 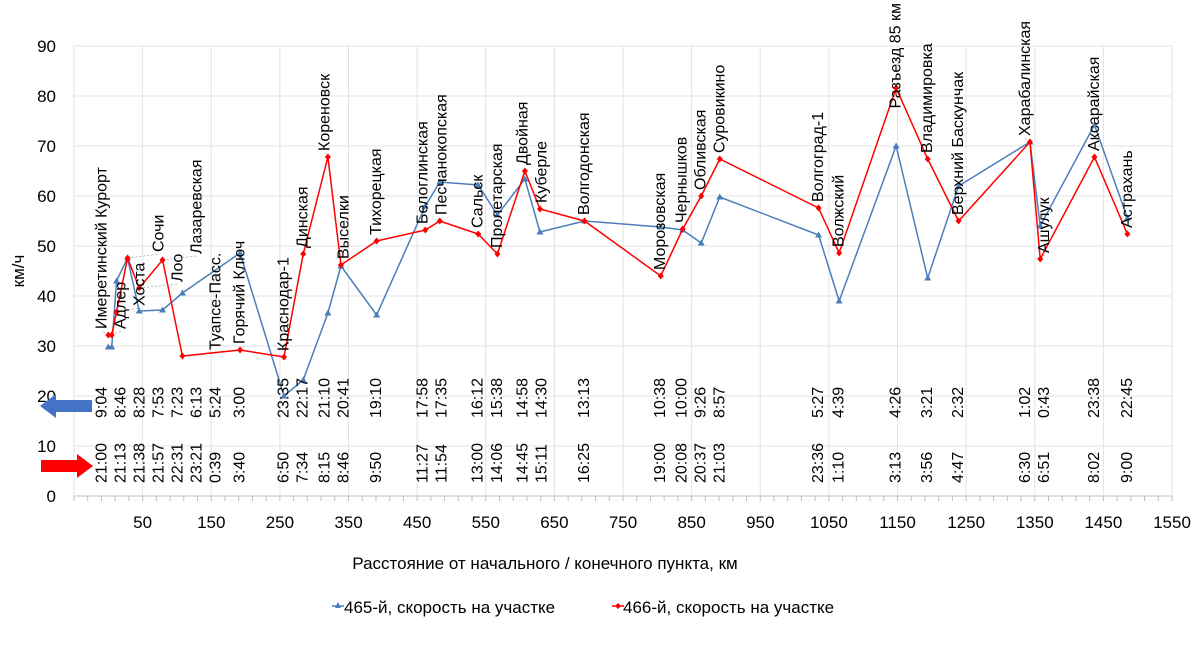 What do you see at coordinates (303, 467) in the screenshot?
I see `time-label-466: 7:34` at bounding box center [303, 467].